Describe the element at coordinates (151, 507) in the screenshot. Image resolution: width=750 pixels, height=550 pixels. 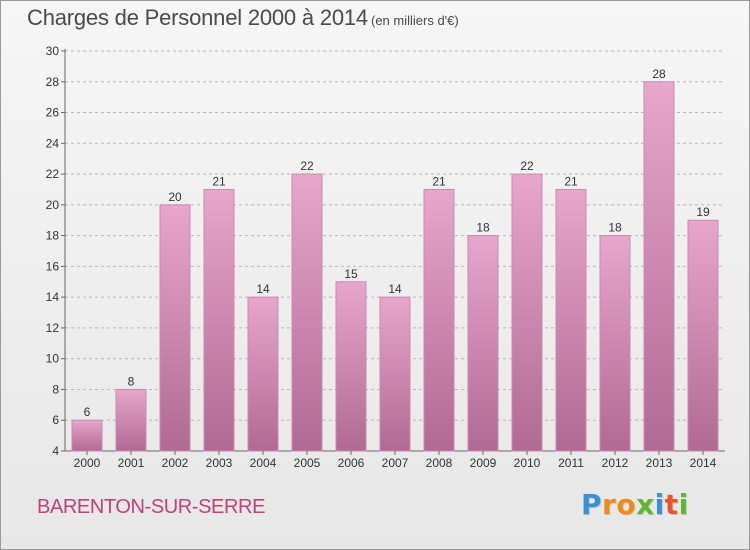
I see `commune-name: BARENTON-SUR-SERRE` at that location.